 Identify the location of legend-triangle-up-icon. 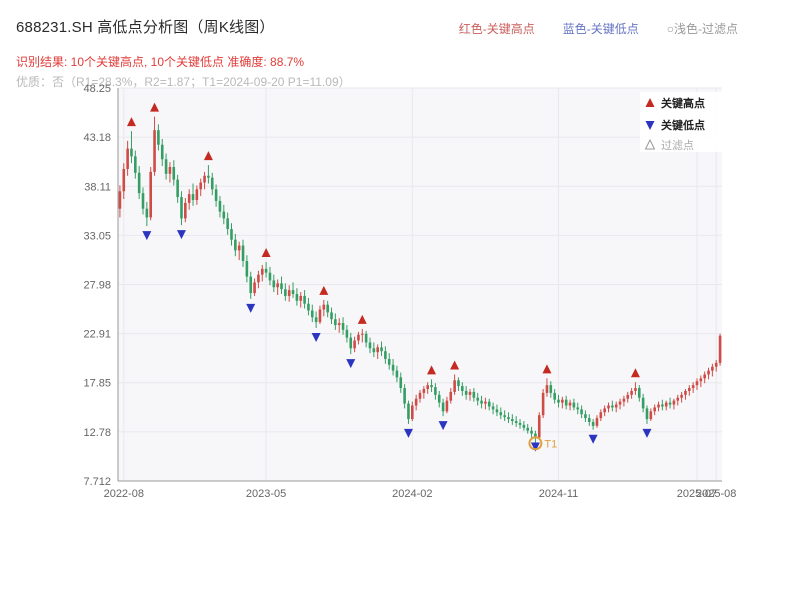
(650, 102).